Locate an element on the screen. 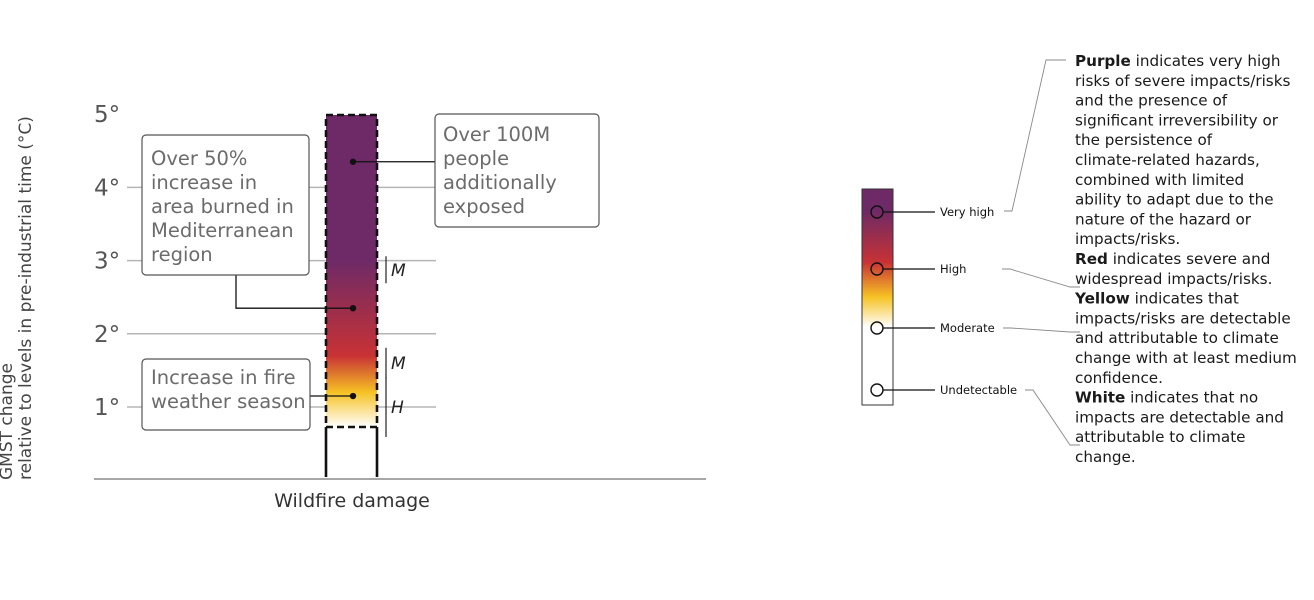  callout-connector is located at coordinates (294, 292).